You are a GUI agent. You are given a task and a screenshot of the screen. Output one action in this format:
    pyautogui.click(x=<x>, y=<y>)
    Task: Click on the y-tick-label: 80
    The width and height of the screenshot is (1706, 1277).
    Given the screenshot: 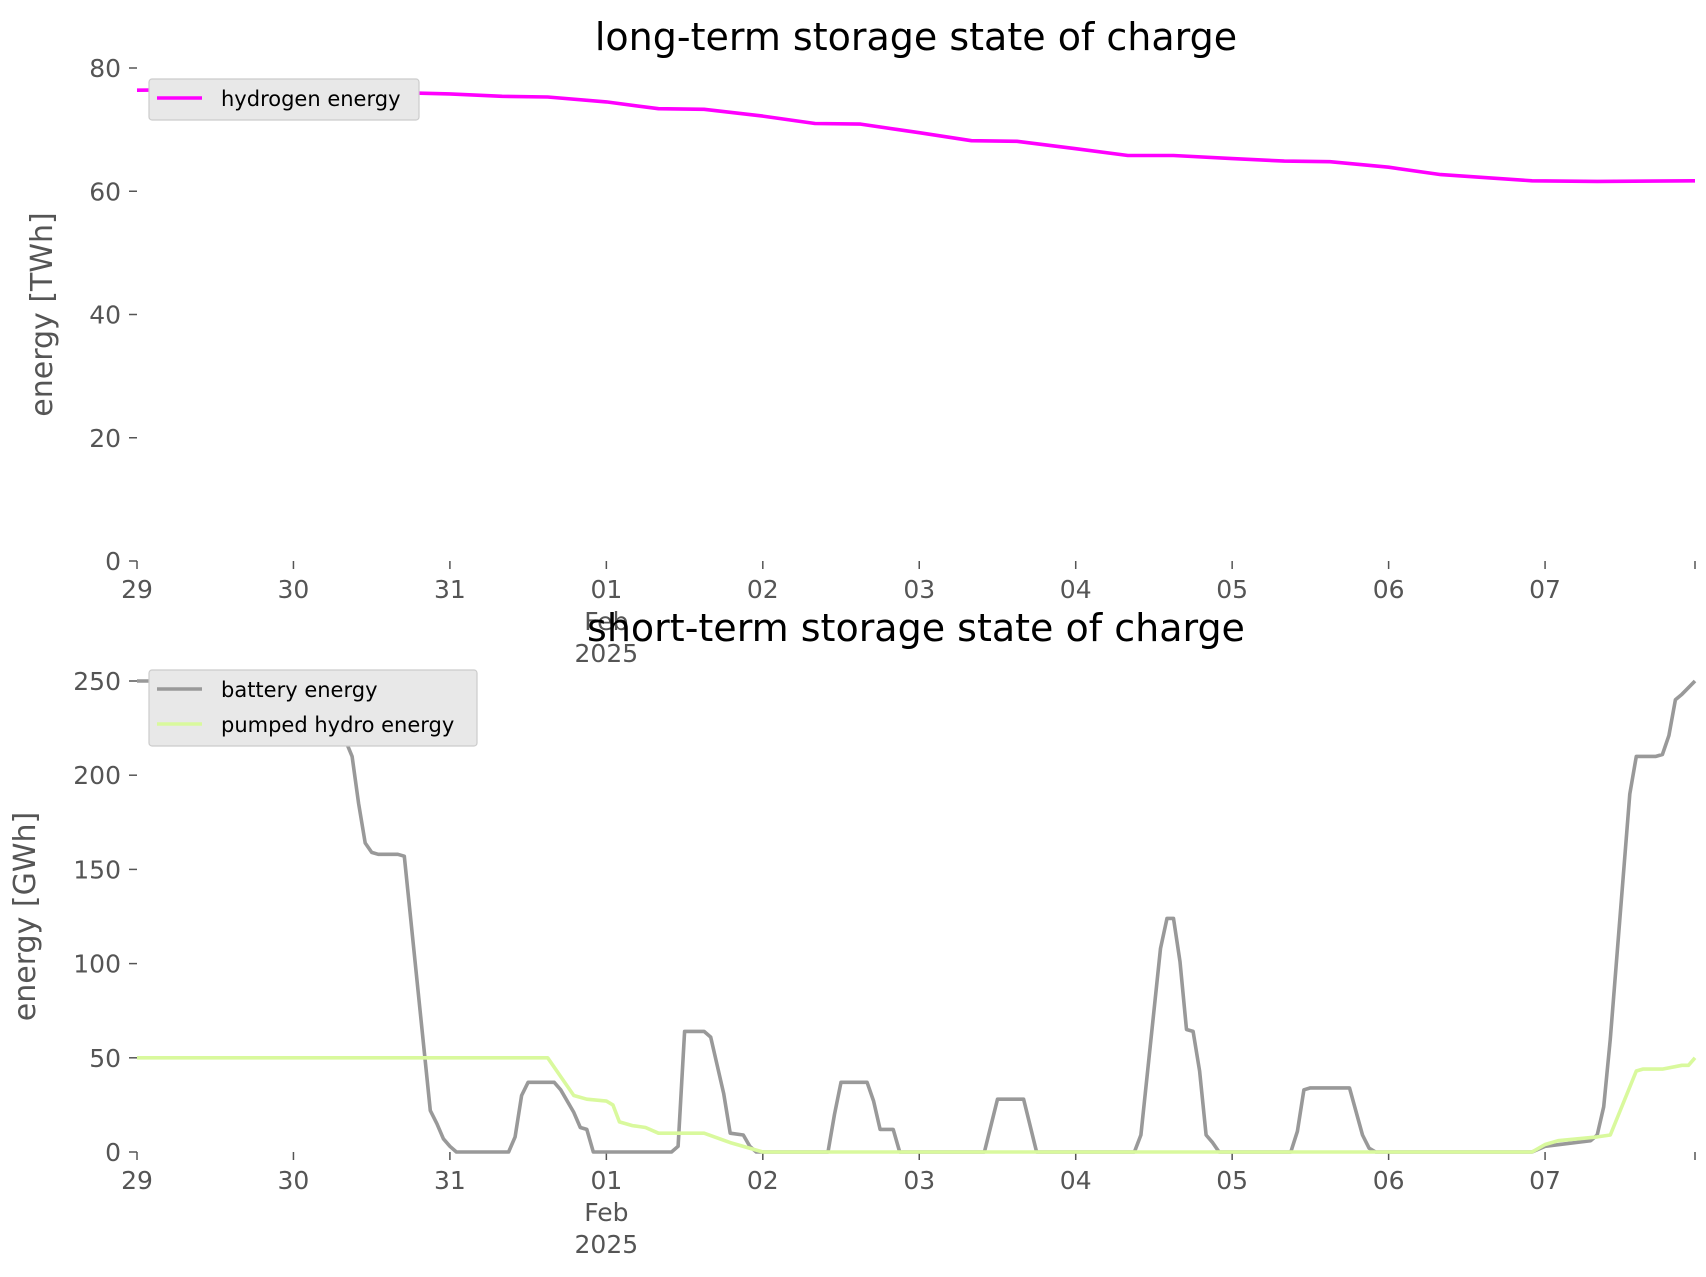 What is the action you would take?
    pyautogui.click(x=105, y=68)
    